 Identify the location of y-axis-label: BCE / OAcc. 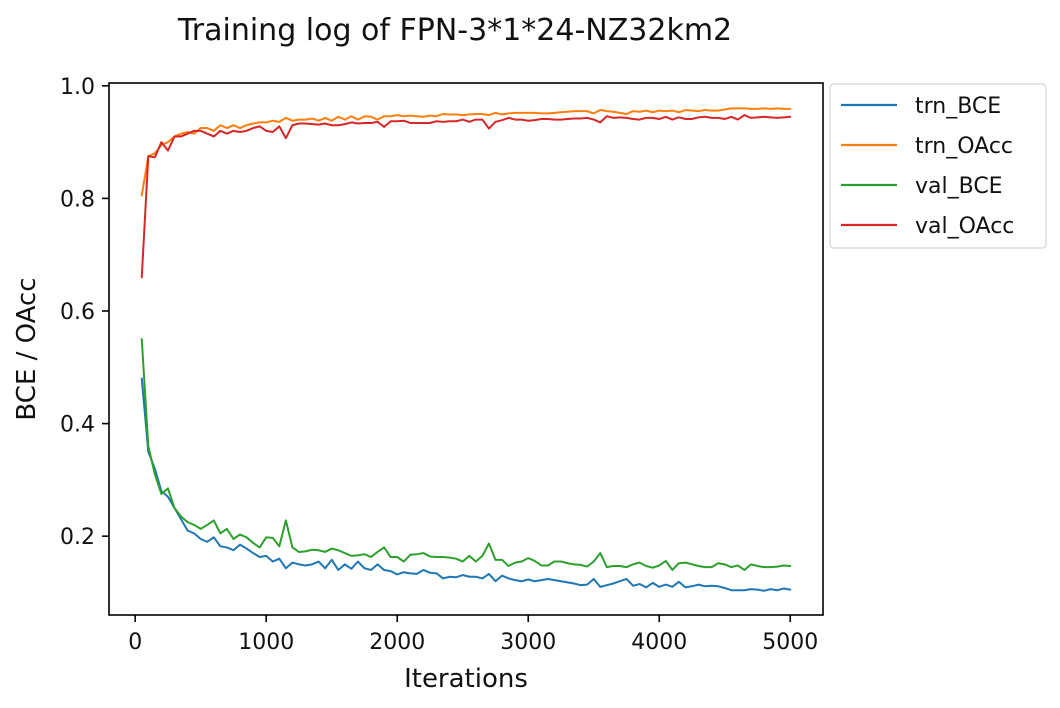
(27, 348).